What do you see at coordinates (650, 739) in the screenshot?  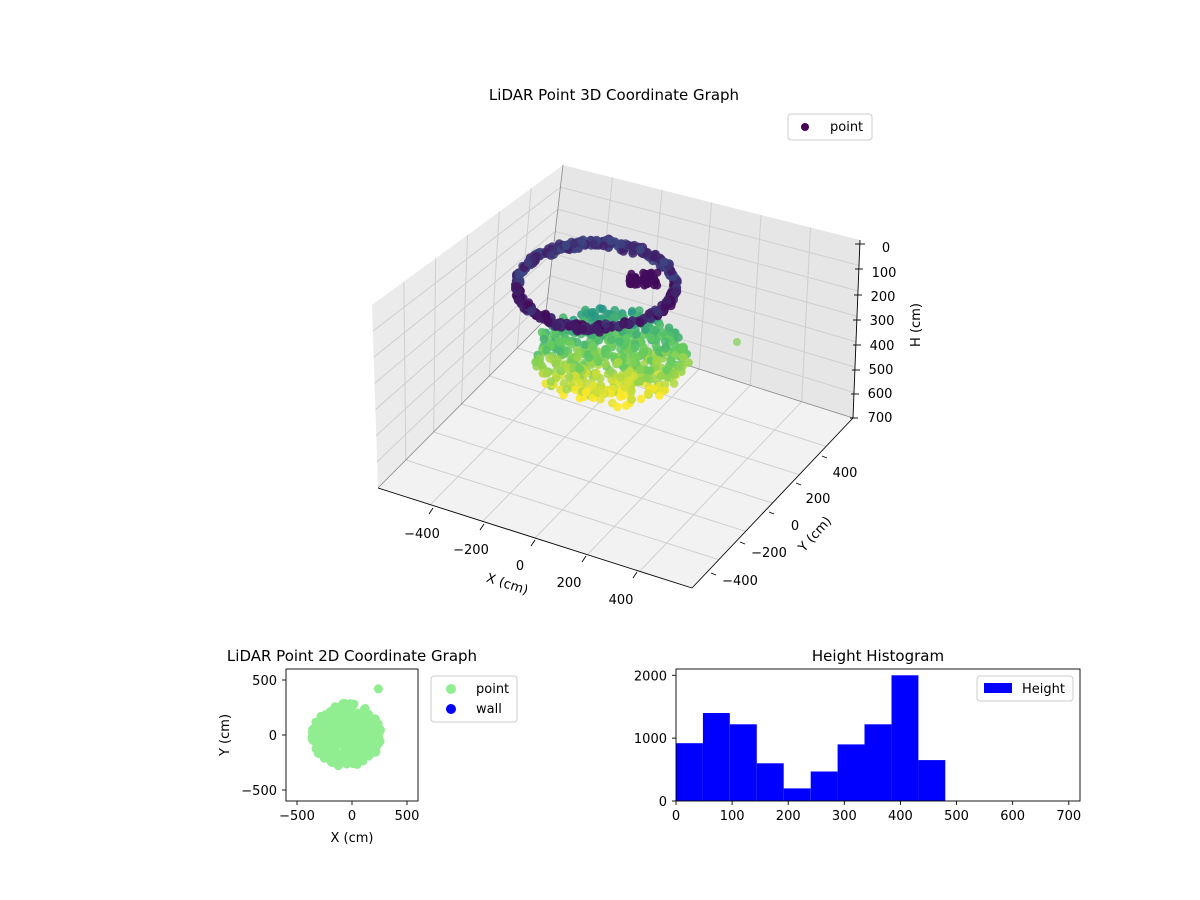 I see `y-tick-label: 1000` at bounding box center [650, 739].